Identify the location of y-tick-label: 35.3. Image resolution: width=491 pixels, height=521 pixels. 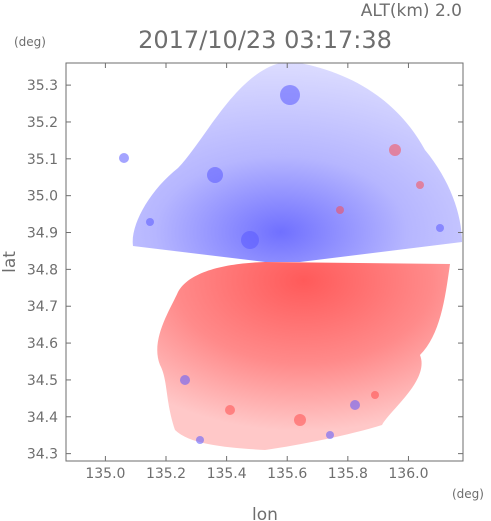
(42, 86).